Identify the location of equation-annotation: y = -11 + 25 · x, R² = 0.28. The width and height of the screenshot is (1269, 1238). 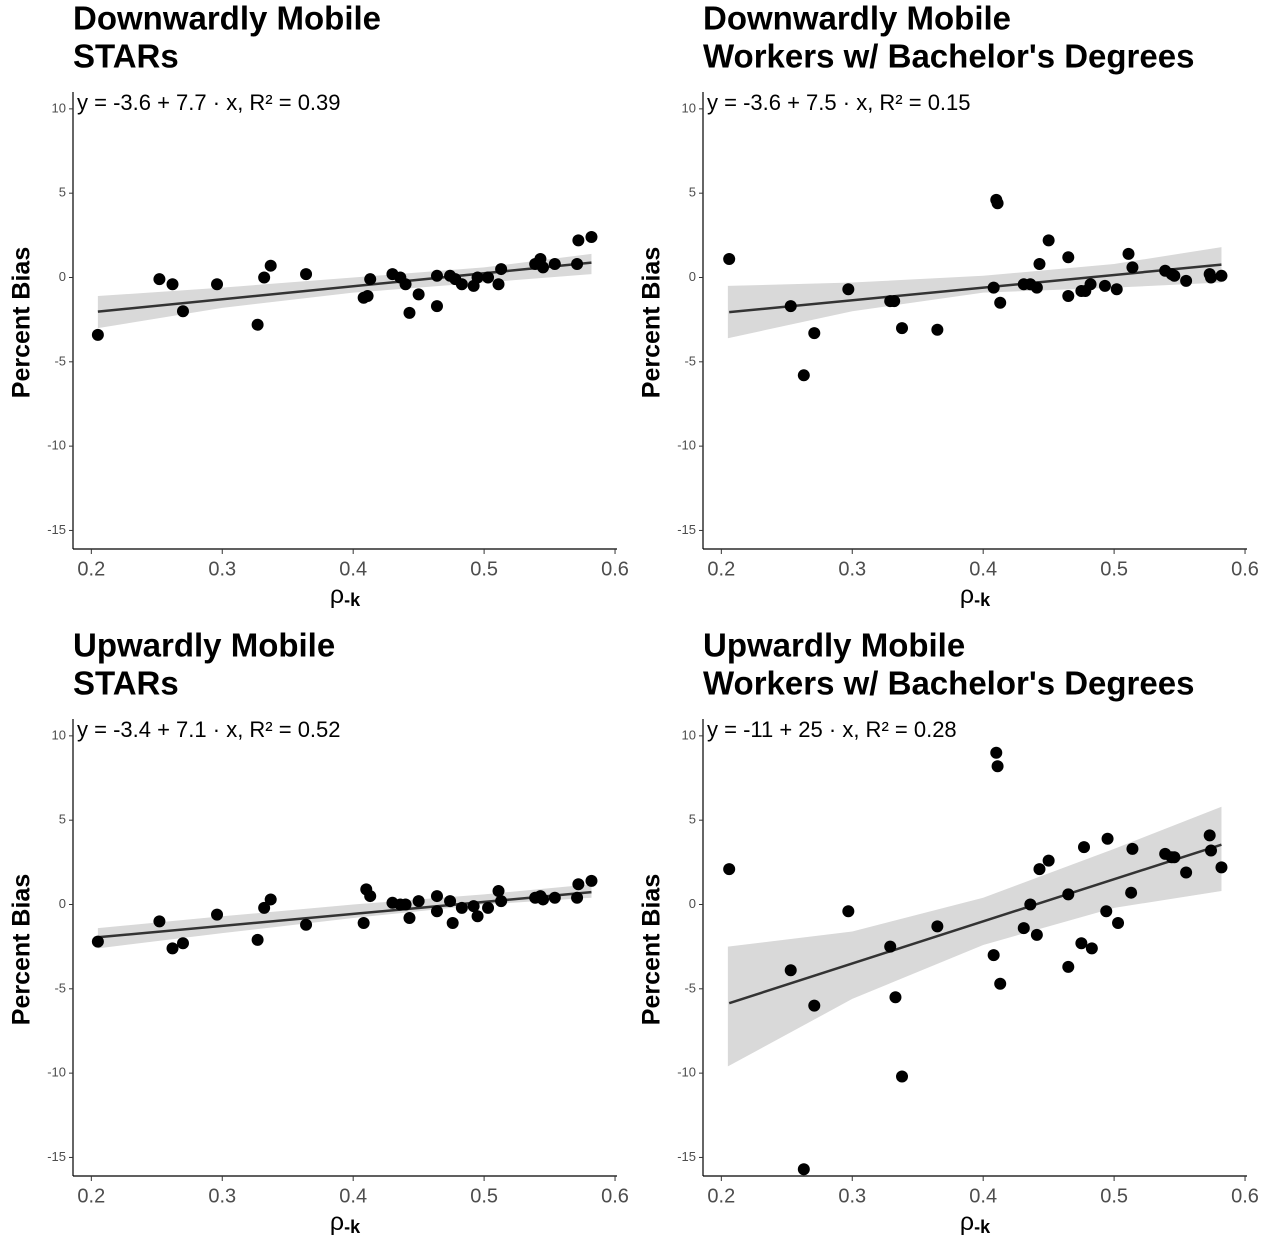
(832, 729).